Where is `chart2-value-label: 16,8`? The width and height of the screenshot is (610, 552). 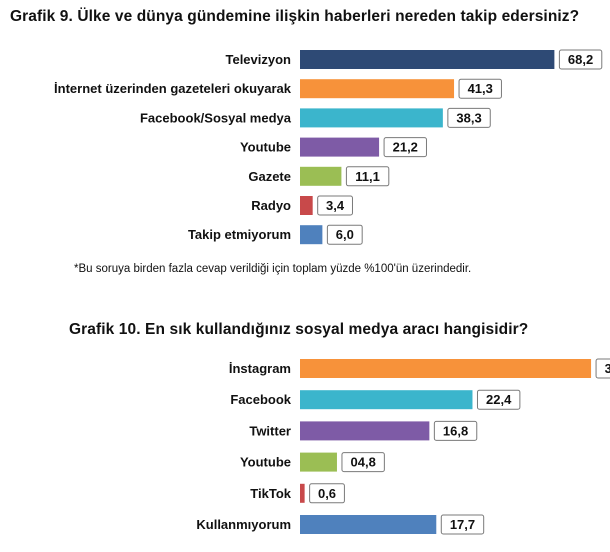
chart2-value-label: 16,8 is located at coordinates (455, 430).